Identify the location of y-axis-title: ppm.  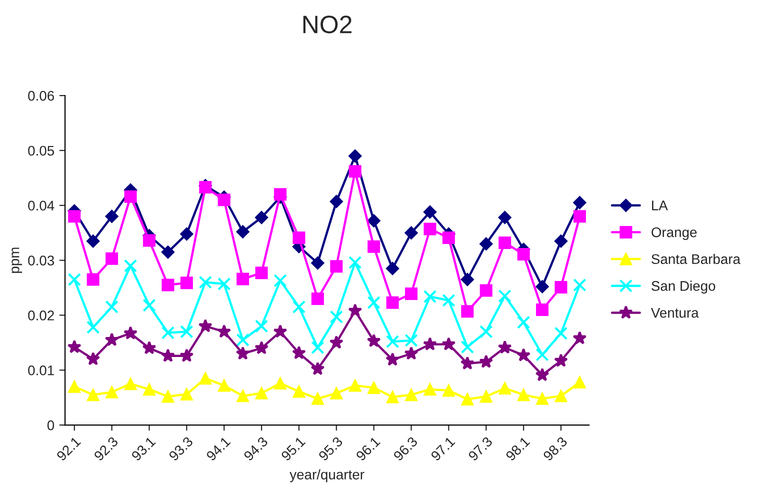
(17, 260).